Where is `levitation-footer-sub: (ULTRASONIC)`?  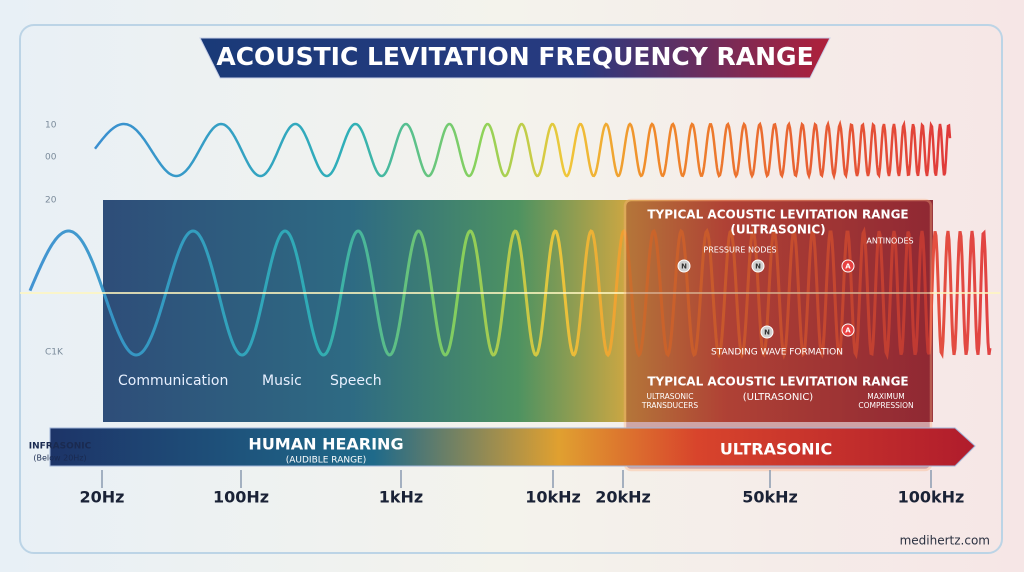 levitation-footer-sub: (ULTRASONIC) is located at coordinates (778, 397).